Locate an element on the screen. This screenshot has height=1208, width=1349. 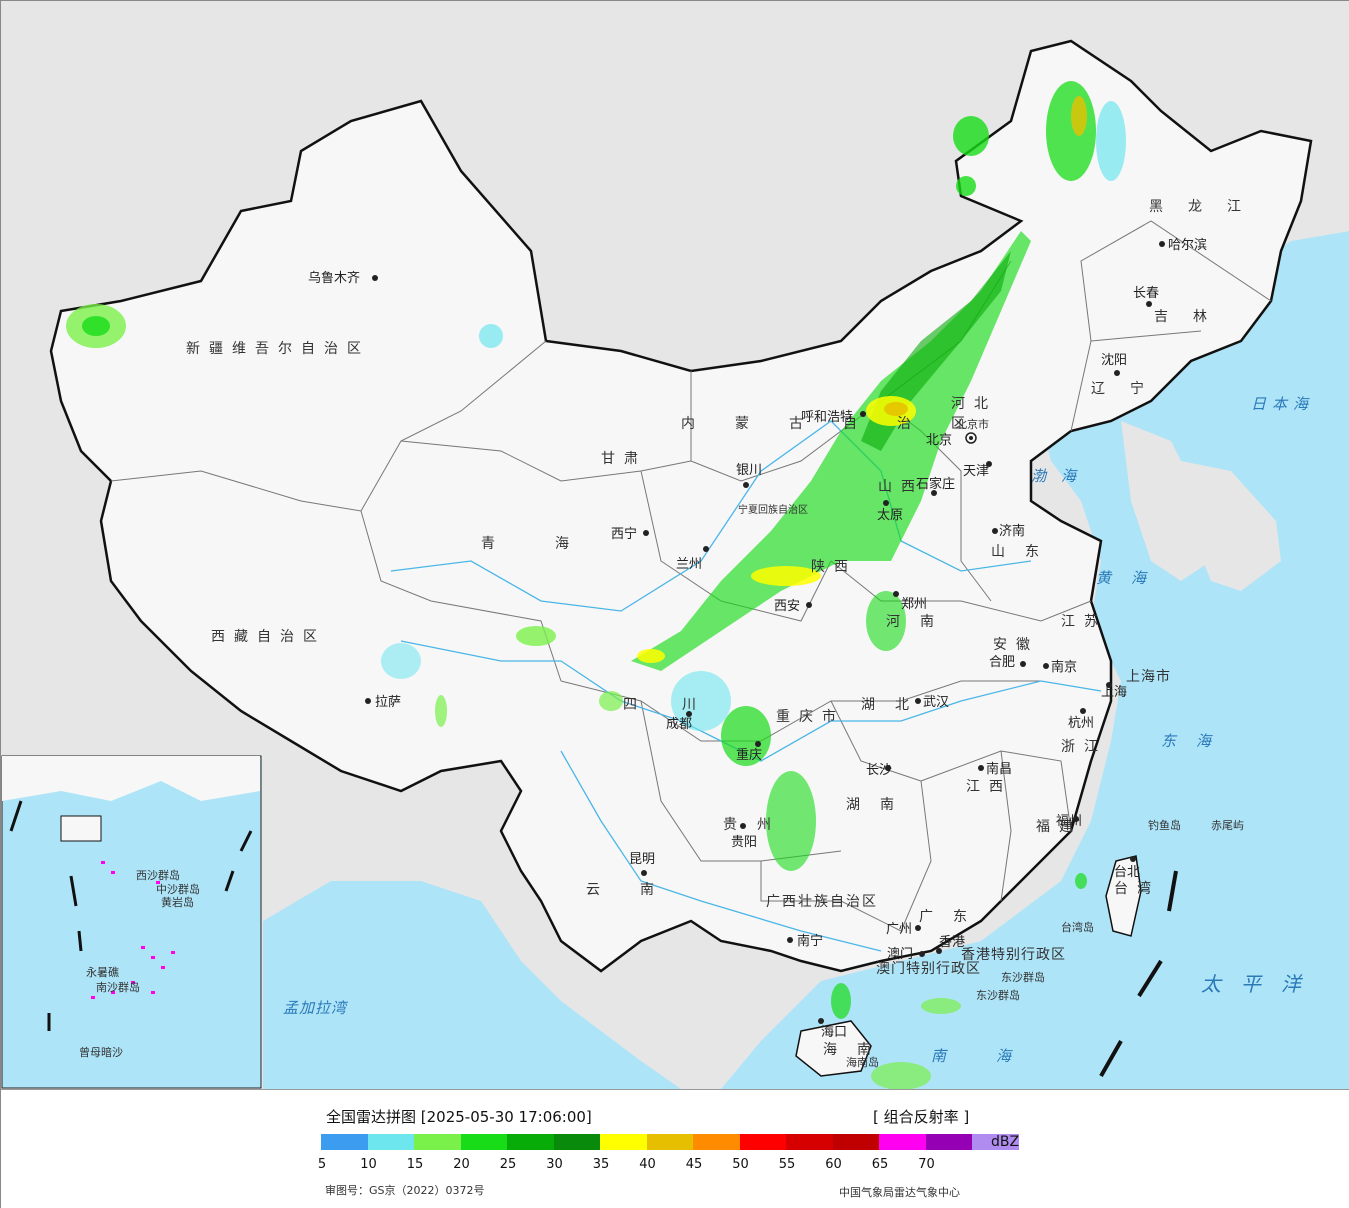
legend-ticks: 5 10 15 20 25 30 35 40 45 50 55 60 65 70 is located at coordinates (627, 1166).